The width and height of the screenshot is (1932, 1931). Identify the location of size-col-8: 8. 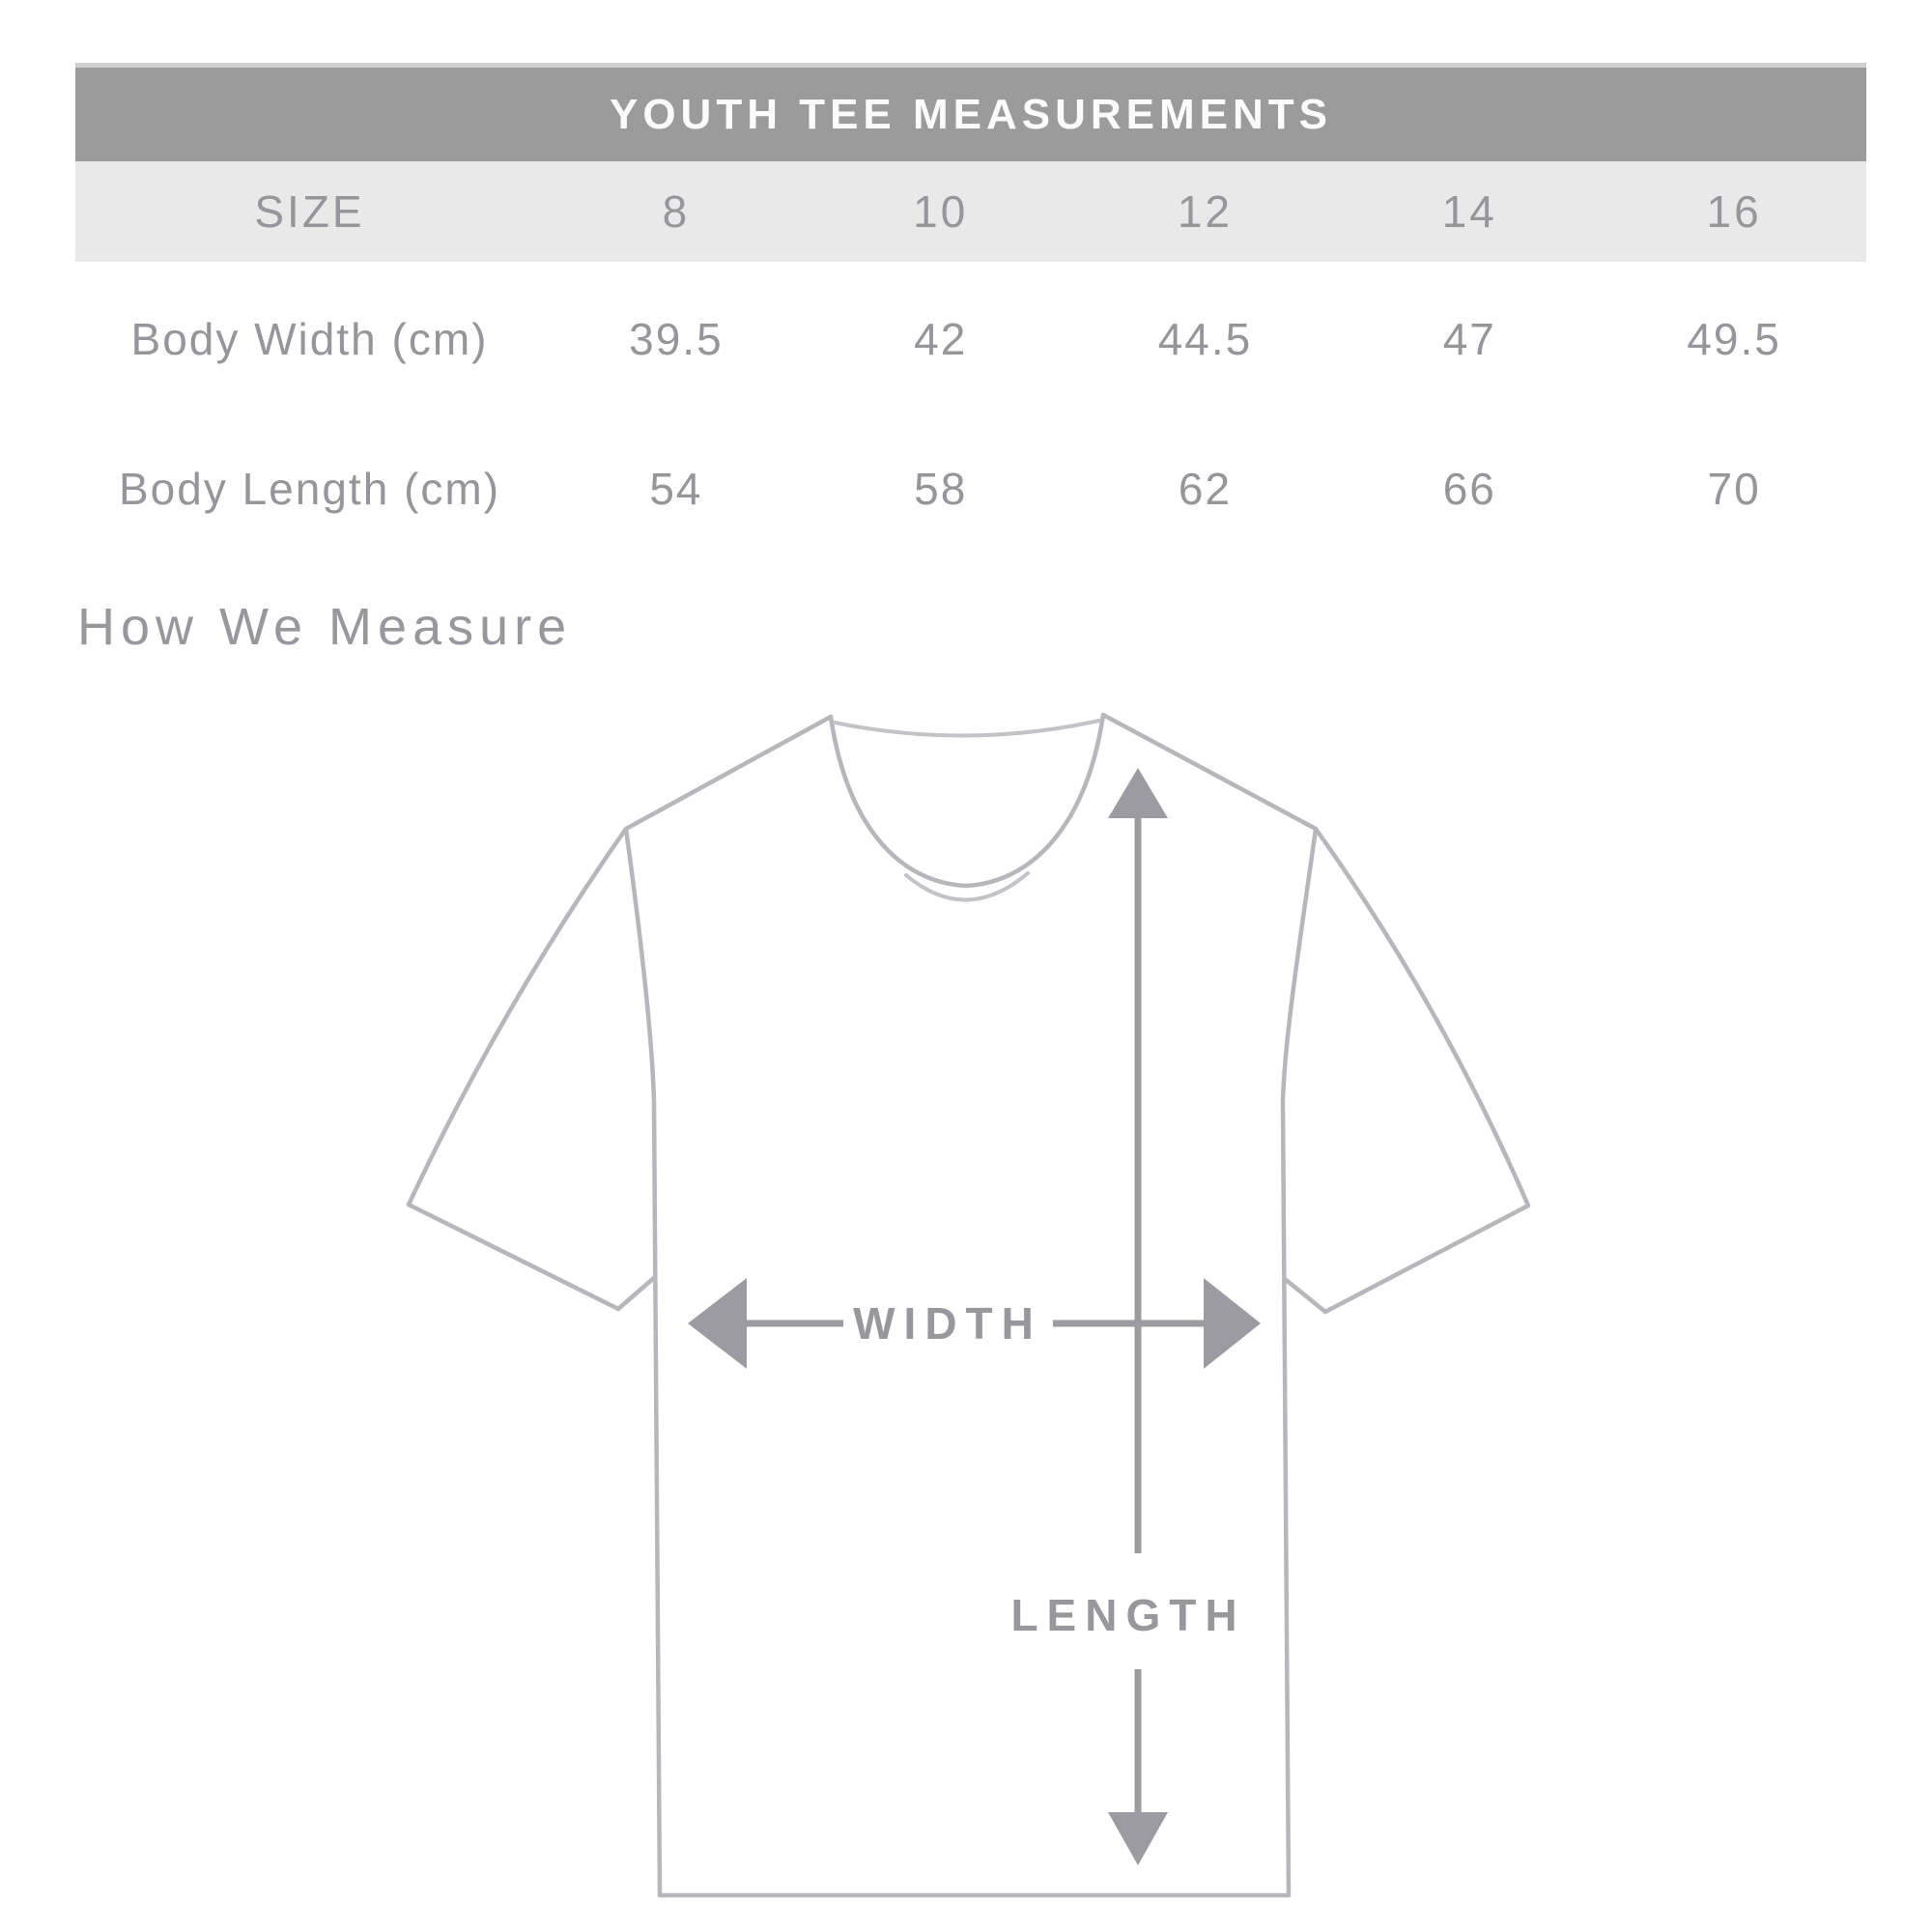
(676, 211).